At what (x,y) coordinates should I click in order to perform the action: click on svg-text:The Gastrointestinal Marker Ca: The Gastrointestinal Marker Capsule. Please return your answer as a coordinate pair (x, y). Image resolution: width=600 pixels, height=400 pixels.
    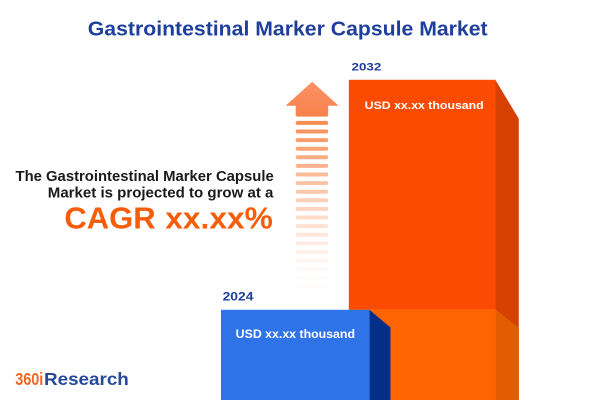
    Looking at the image, I should click on (145, 177).